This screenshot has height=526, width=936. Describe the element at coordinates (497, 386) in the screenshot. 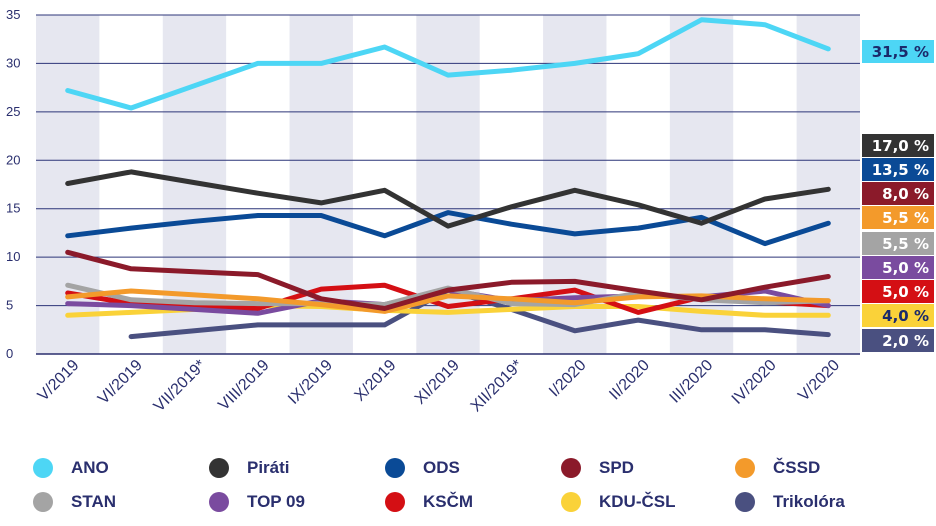

I see `x-tick-label: XII/2019*` at that location.